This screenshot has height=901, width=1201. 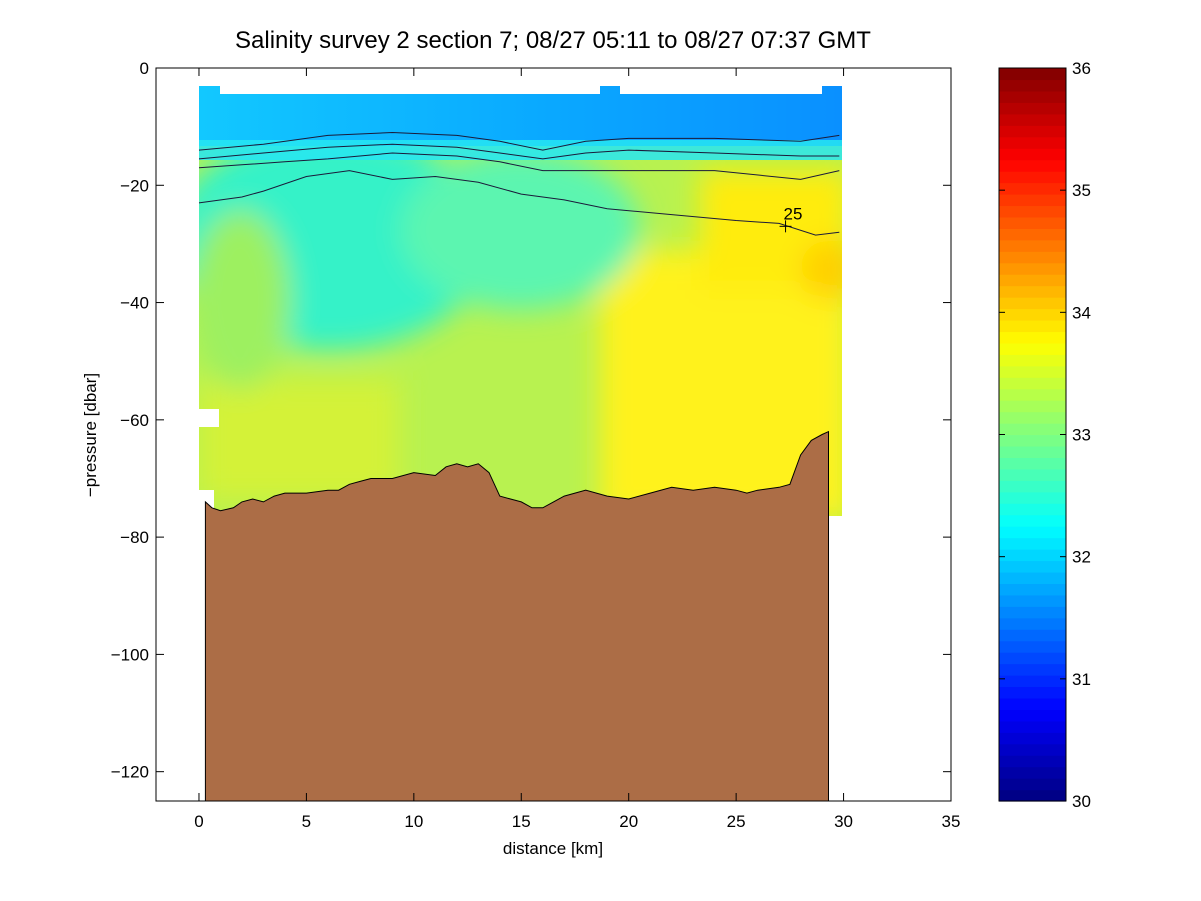 What do you see at coordinates (628, 821) in the screenshot?
I see `x-tick-label: 20` at bounding box center [628, 821].